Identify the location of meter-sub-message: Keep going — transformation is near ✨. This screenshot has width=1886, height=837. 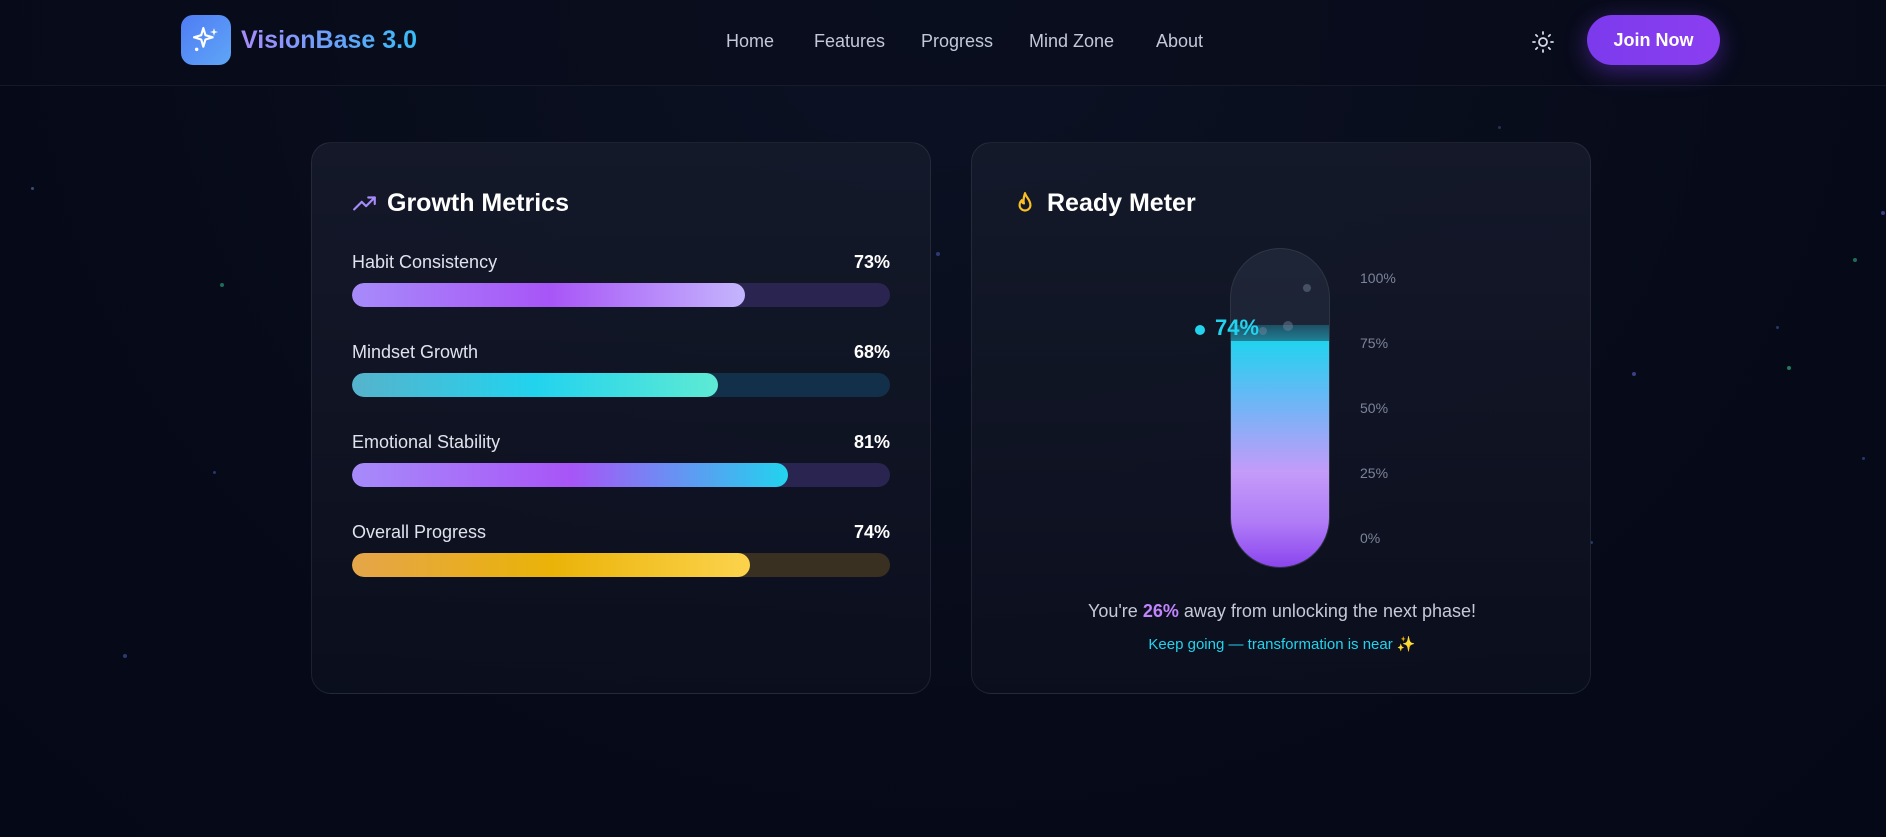
(1282, 644).